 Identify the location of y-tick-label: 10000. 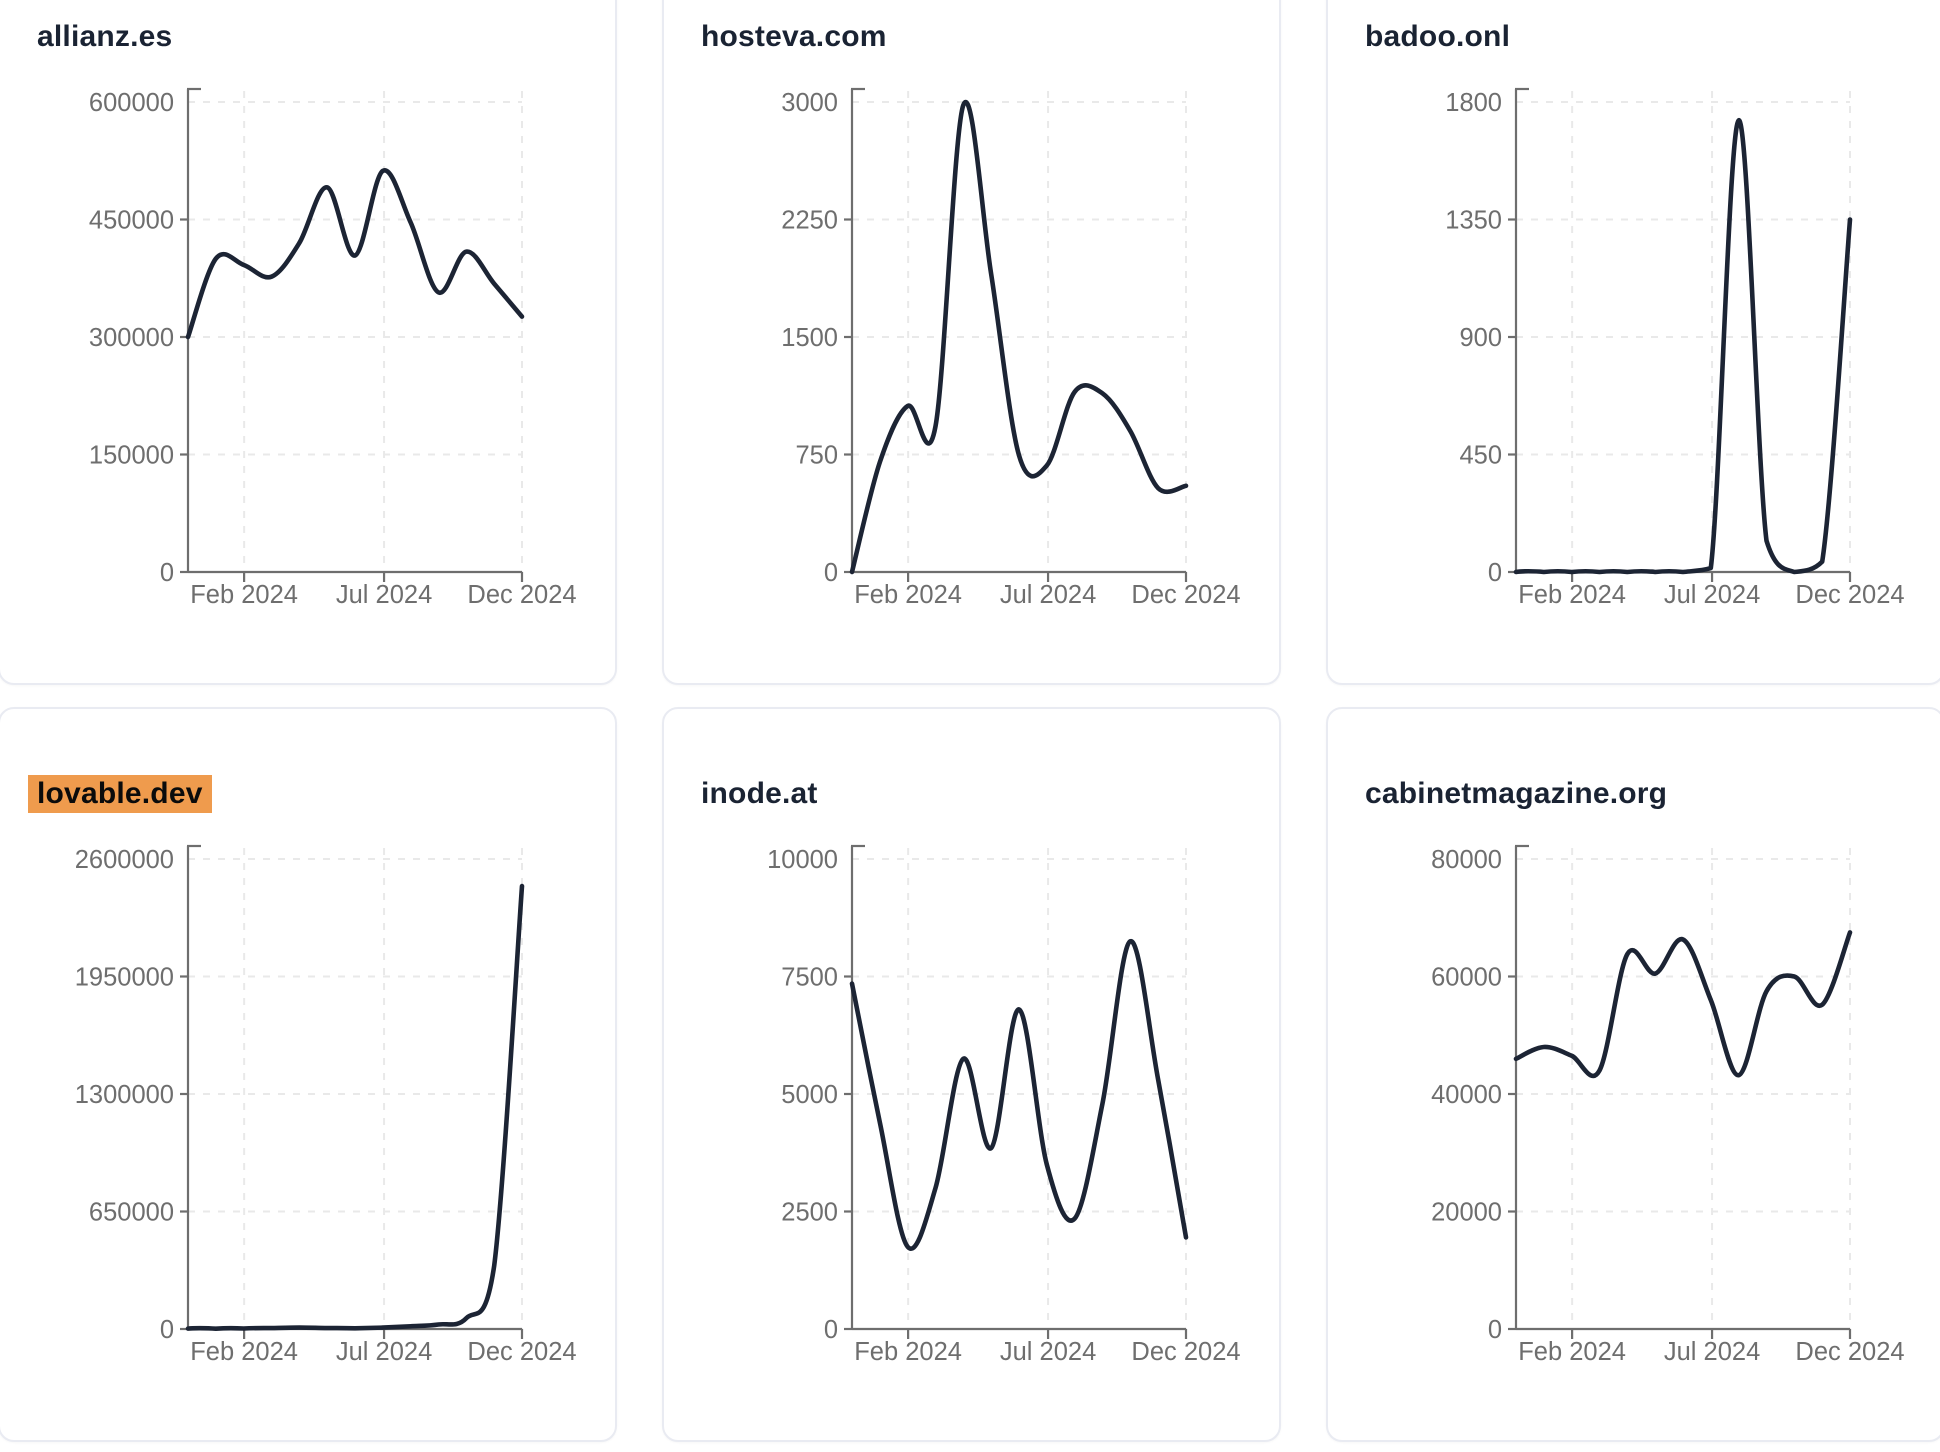
(802, 860).